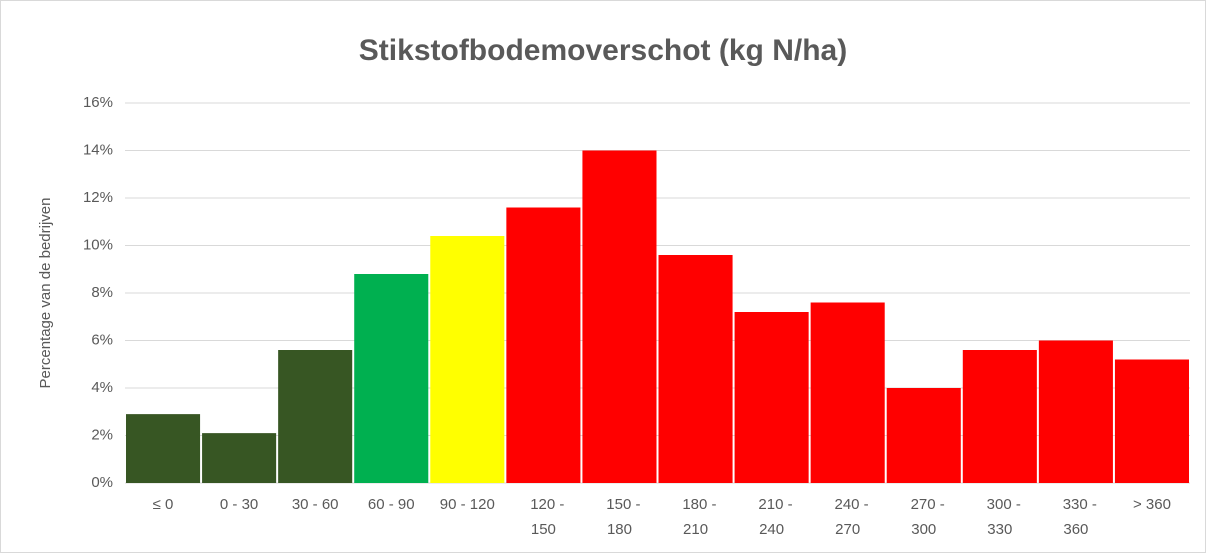 This screenshot has height=553, width=1206. Describe the element at coordinates (930, 517) in the screenshot. I see `x-tick-label: 270 - 300` at that location.